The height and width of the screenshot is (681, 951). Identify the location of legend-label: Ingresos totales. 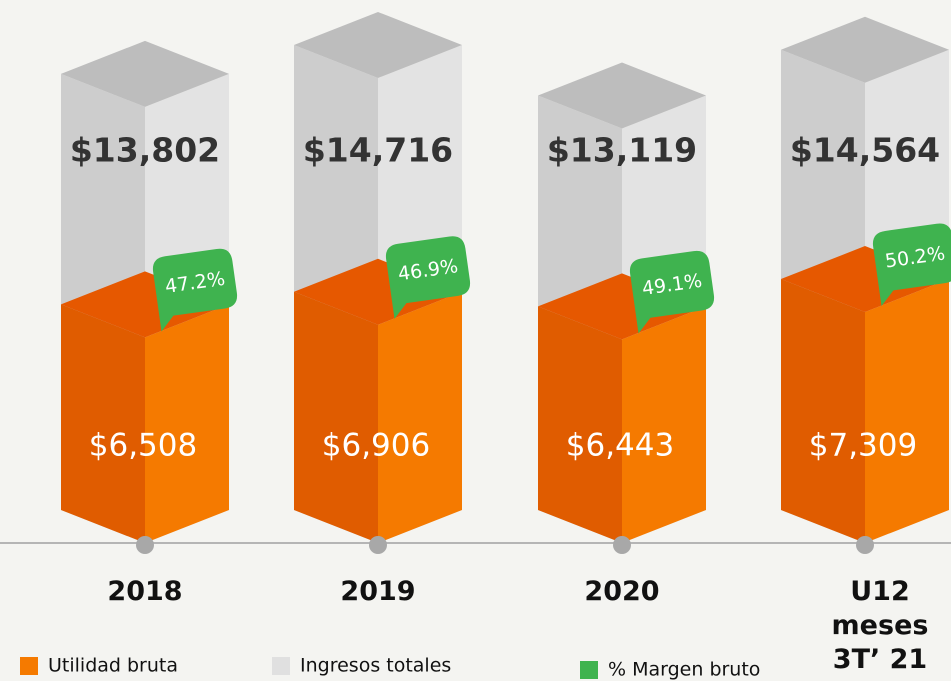
(375, 666).